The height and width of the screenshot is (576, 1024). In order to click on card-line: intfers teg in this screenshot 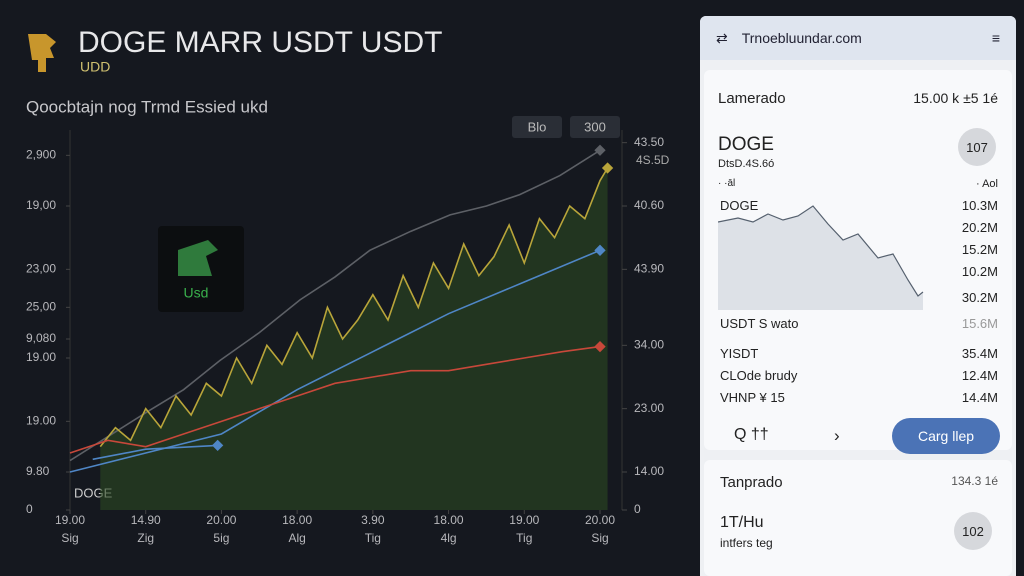, I will do `click(746, 543)`.